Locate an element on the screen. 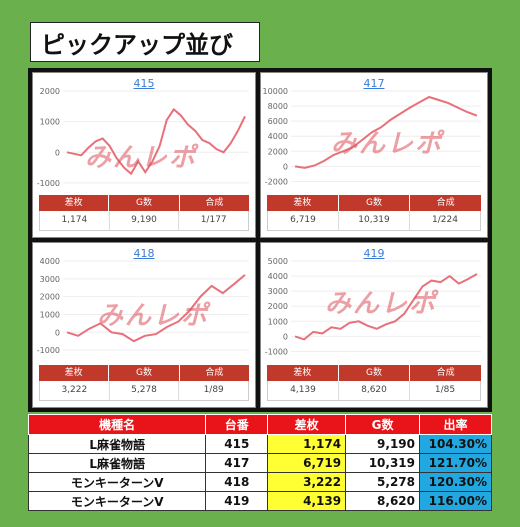 The image size is (520, 527). y-tick-label: 6000 is located at coordinates (278, 121).